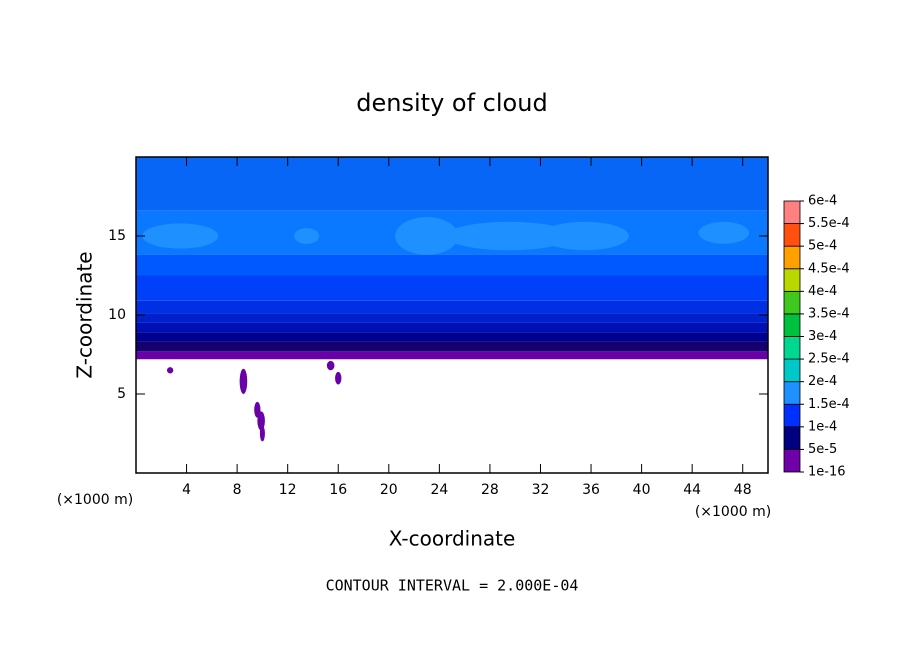  What do you see at coordinates (743, 490) in the screenshot?
I see `x-tick-label: 48` at bounding box center [743, 490].